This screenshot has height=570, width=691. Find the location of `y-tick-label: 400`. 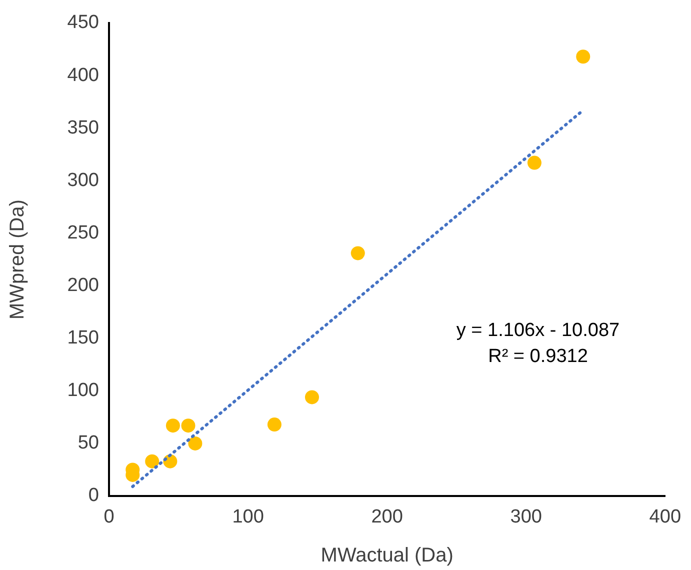

y-tick-label: 400 is located at coordinates (83, 75).